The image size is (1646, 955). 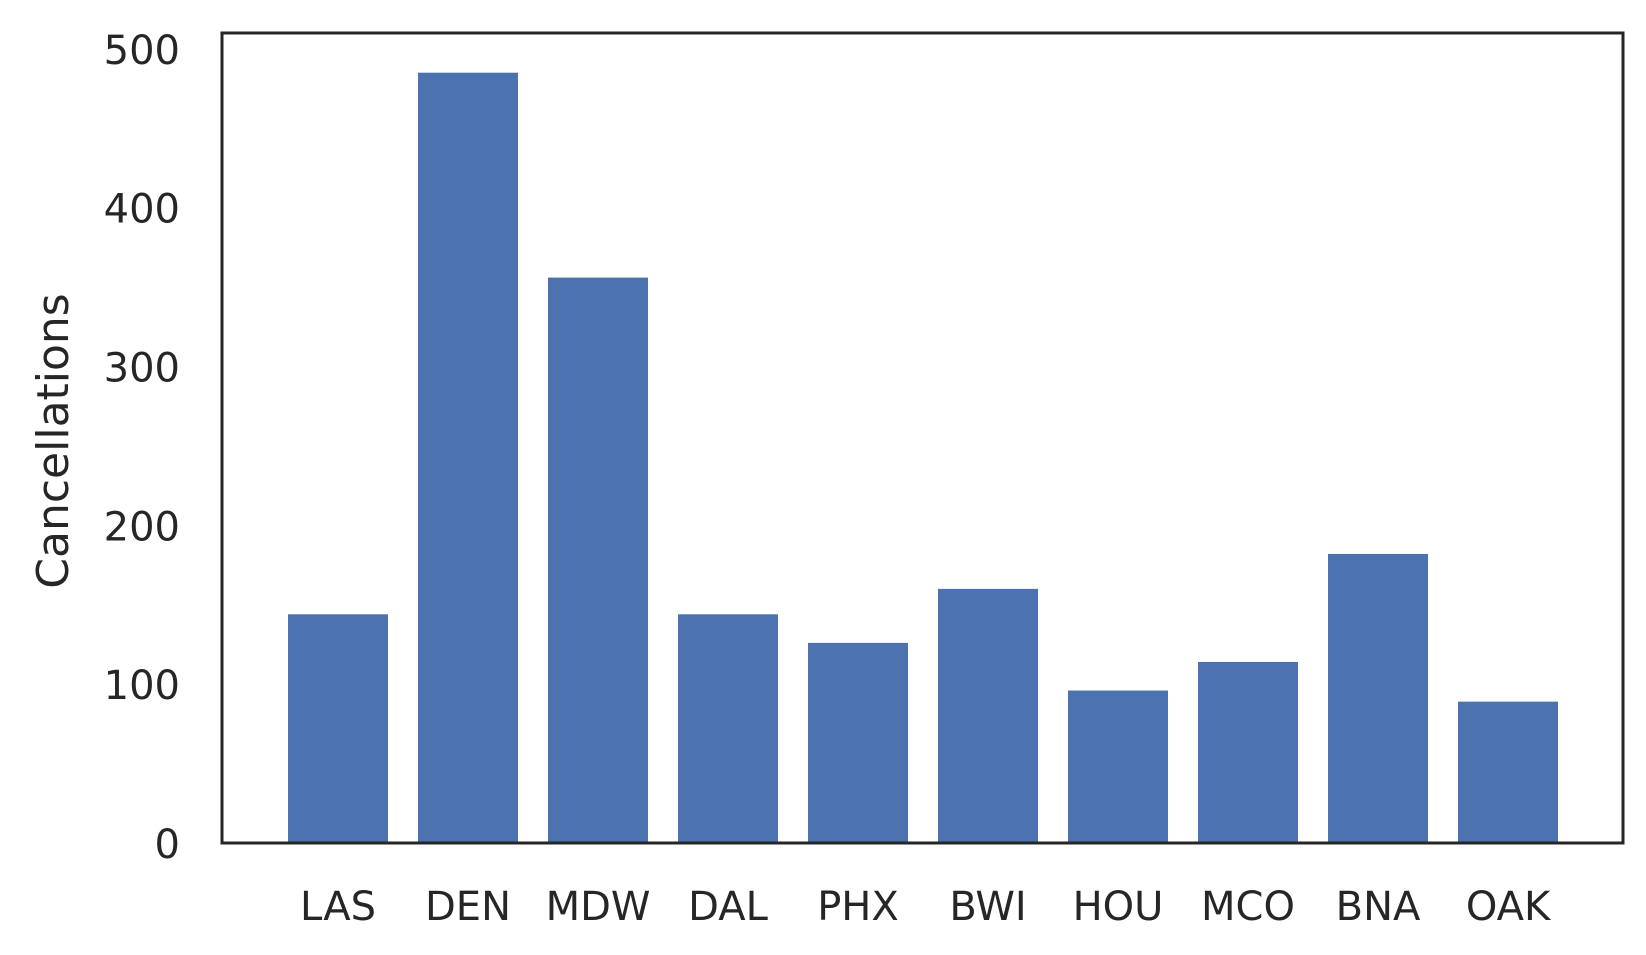 What do you see at coordinates (1509, 907) in the screenshot?
I see `x-tick-label-oak: OAK` at bounding box center [1509, 907].